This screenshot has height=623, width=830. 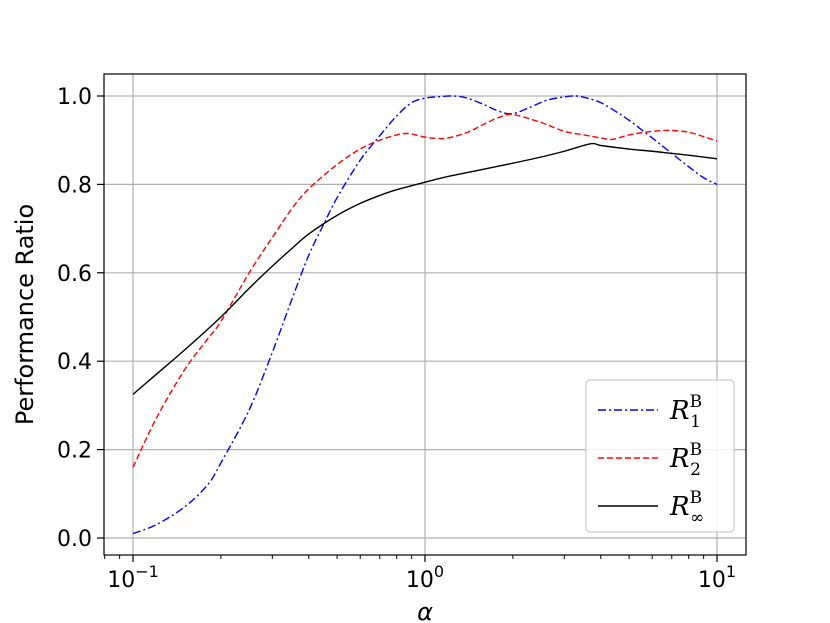 What do you see at coordinates (425, 610) in the screenshot?
I see `x-axis-label: α` at bounding box center [425, 610].